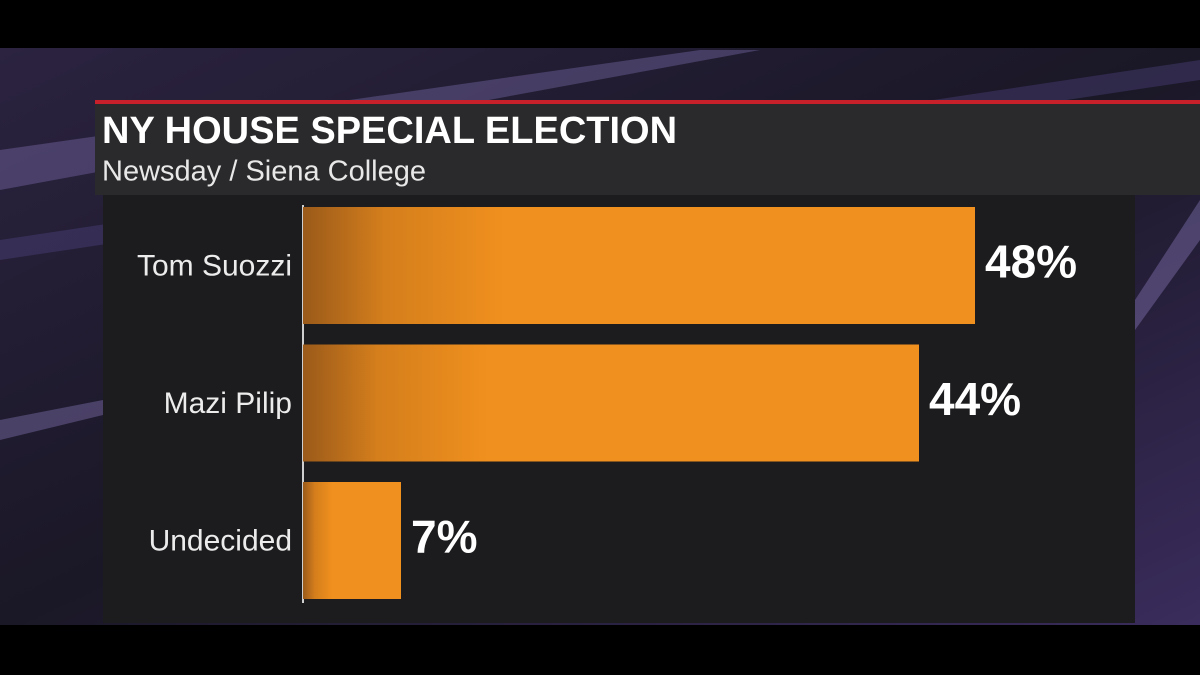  I want to click on header-rule, so click(647, 102).